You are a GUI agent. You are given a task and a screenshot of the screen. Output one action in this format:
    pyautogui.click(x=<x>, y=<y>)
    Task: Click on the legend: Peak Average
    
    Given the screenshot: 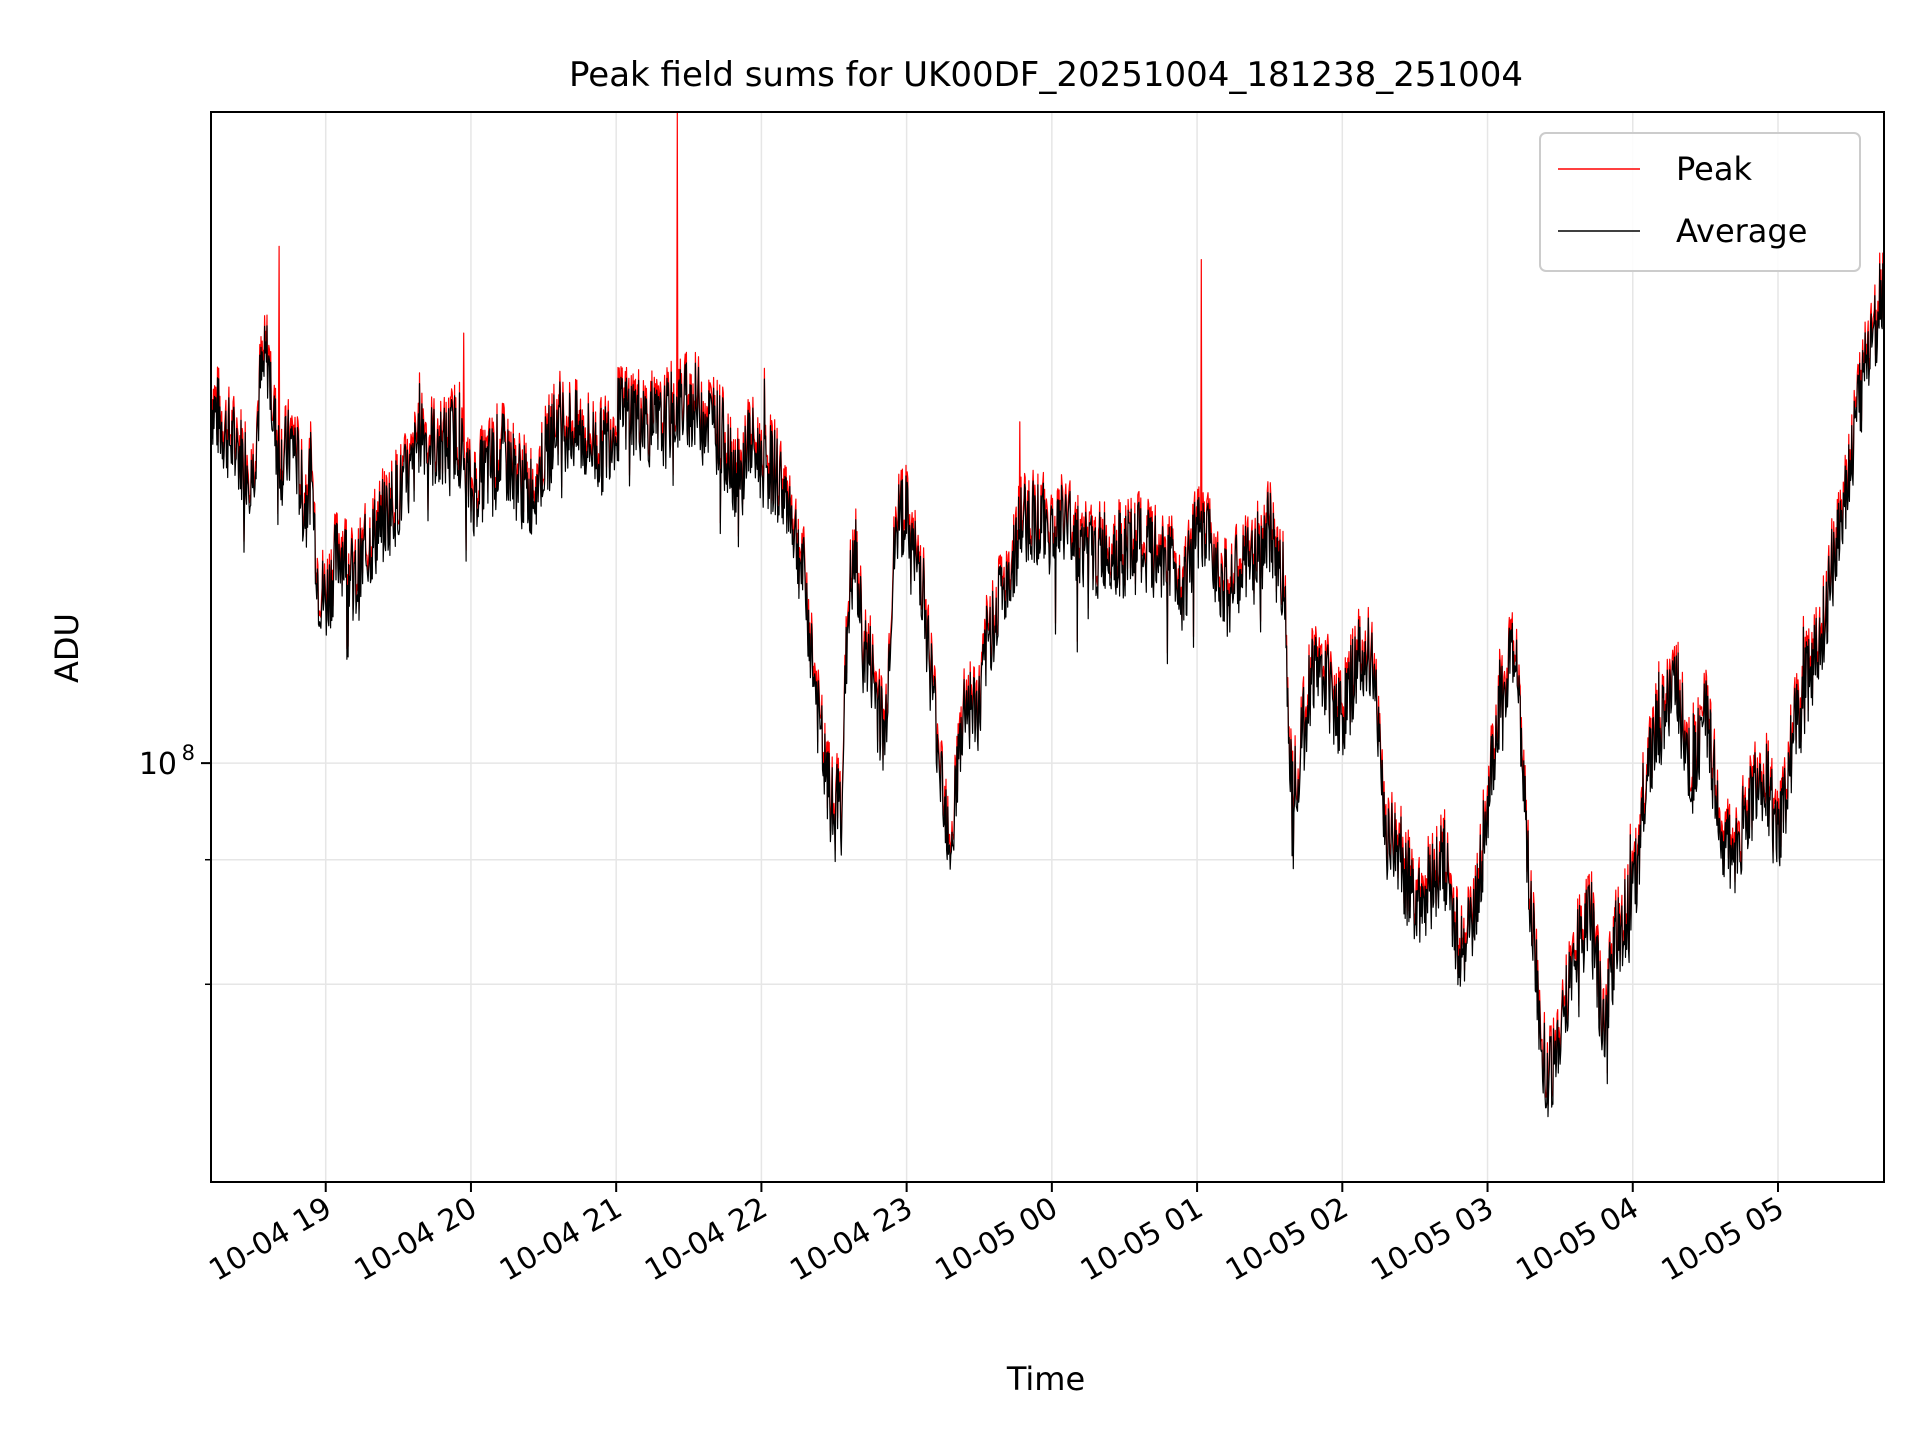 What is the action you would take?
    pyautogui.click(x=1700, y=202)
    